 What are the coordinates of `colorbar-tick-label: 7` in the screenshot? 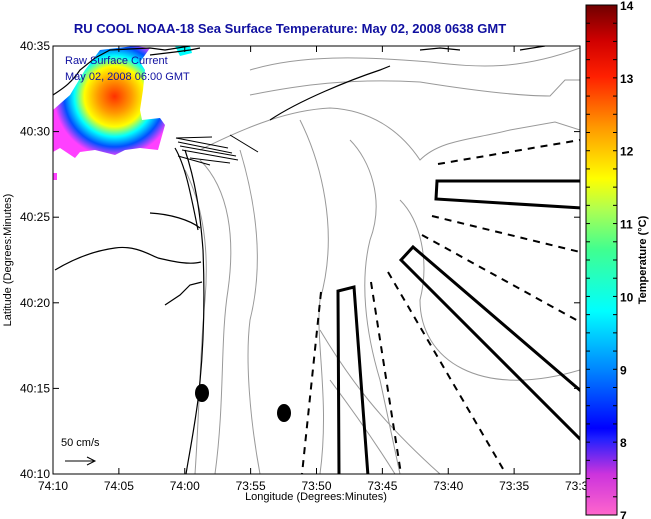 It's located at (623, 514).